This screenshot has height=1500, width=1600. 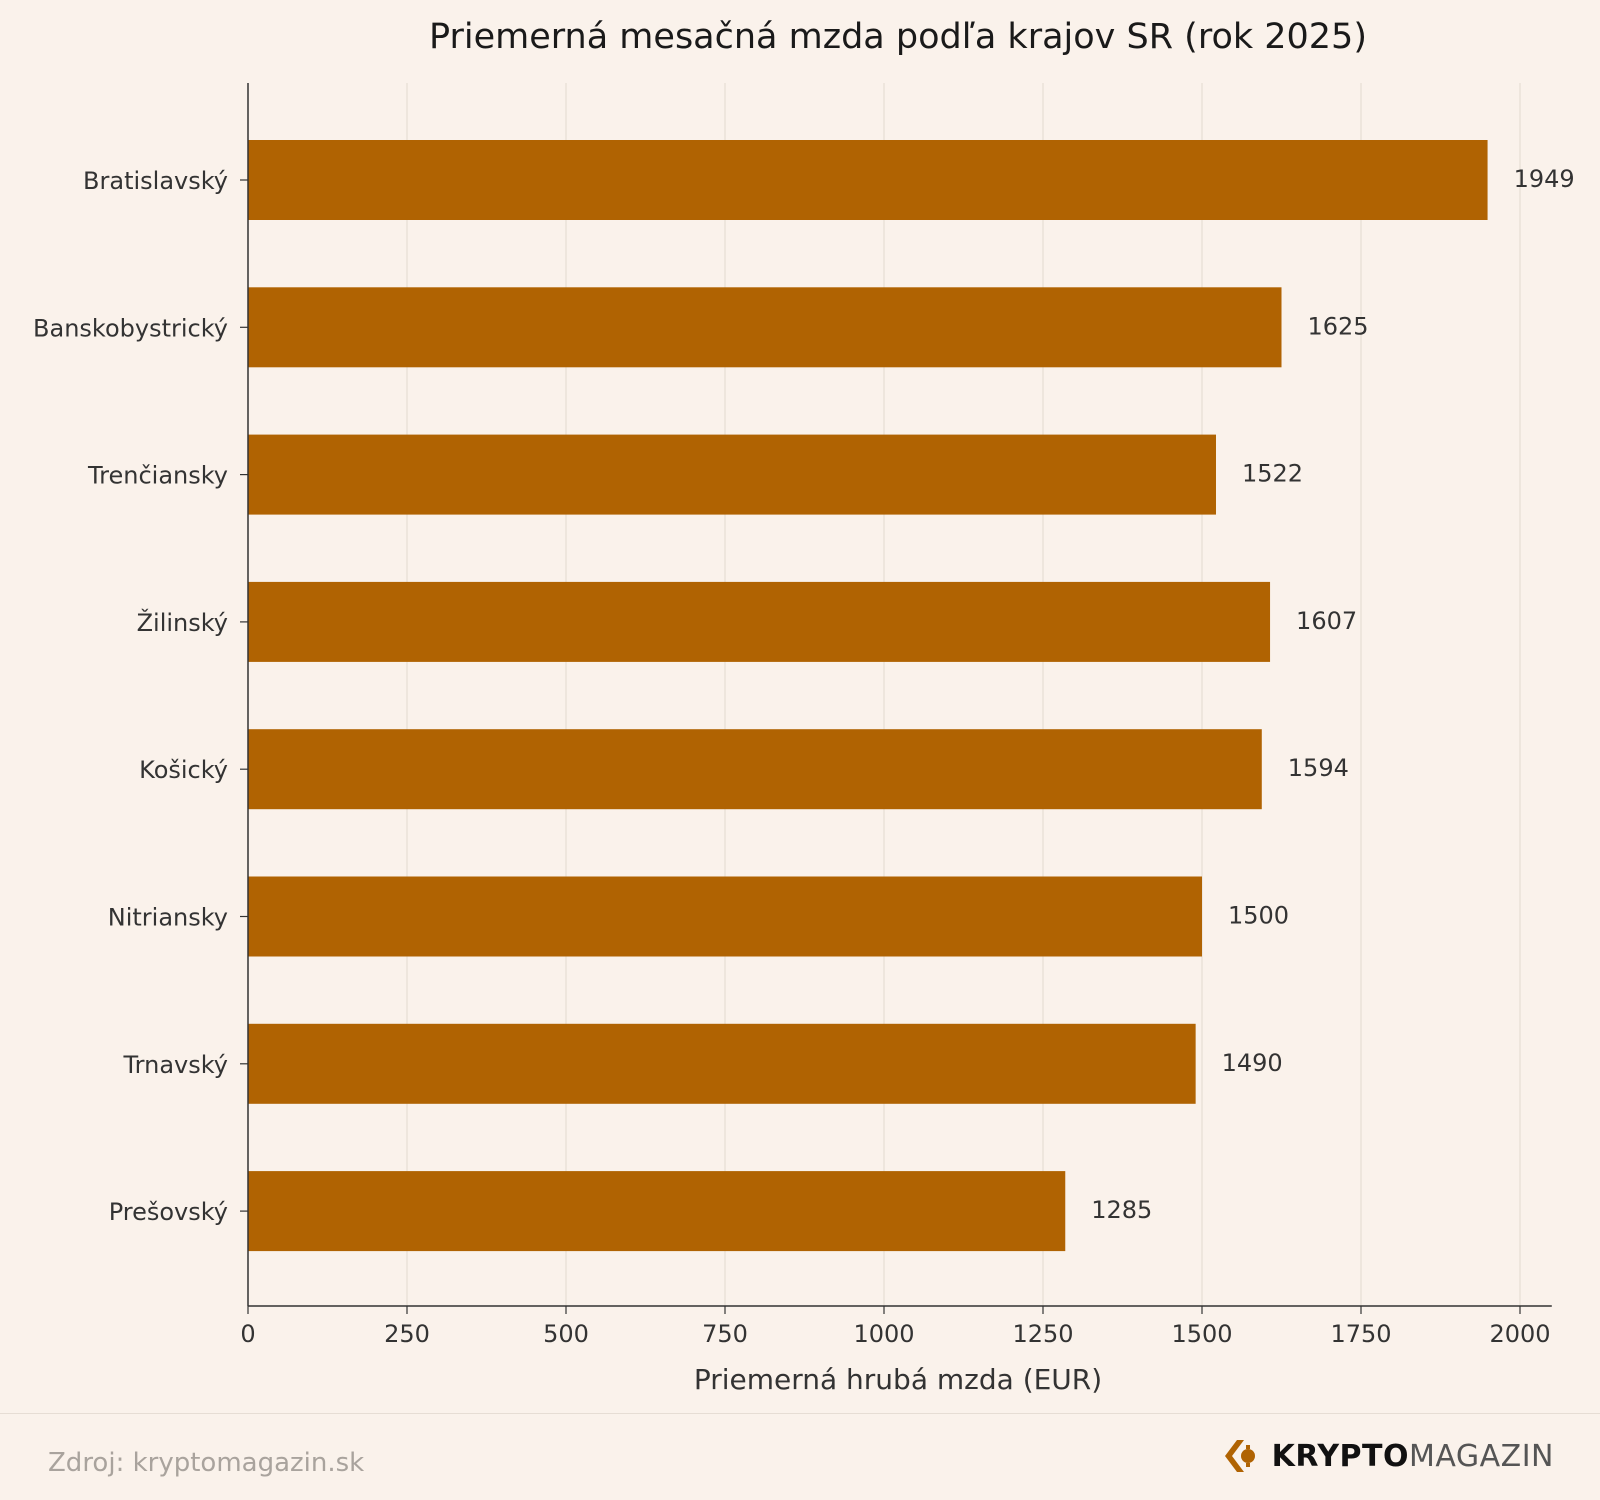 I want to click on x-tick-label: 2000, so click(x=1519, y=1334).